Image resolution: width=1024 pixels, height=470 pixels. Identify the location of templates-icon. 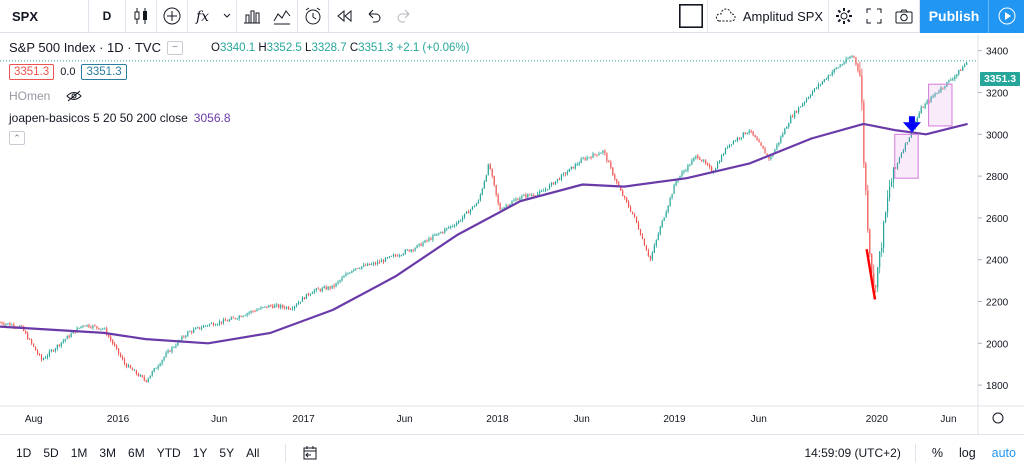
(282, 16).